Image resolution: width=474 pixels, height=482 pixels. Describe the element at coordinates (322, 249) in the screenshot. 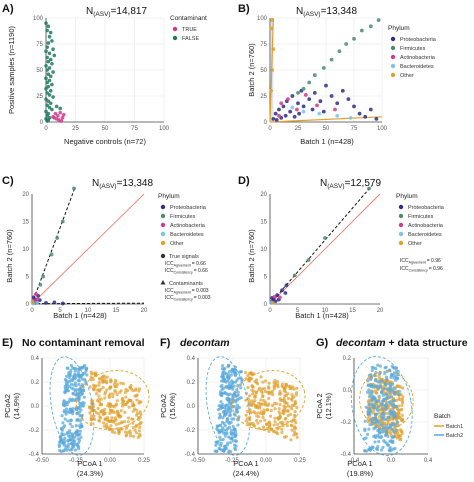

I see `panel-d-plot: 0 5 10 15 20 0 5 10 15 20` at that location.